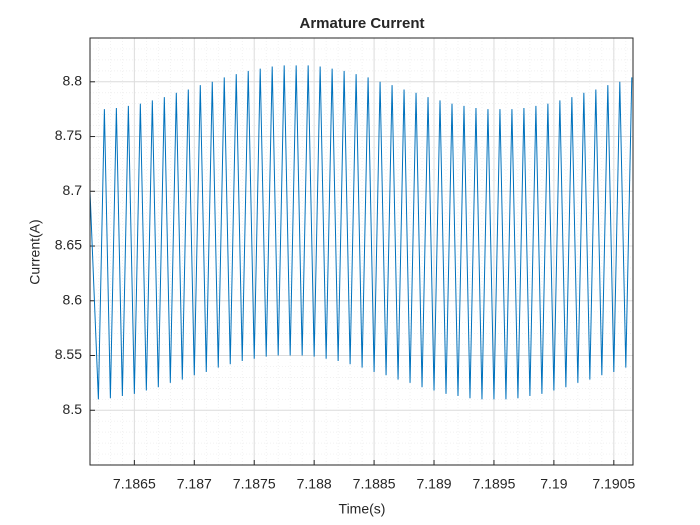 The image size is (700, 525). I want to click on y-tick-label: 8.6, so click(73, 299).